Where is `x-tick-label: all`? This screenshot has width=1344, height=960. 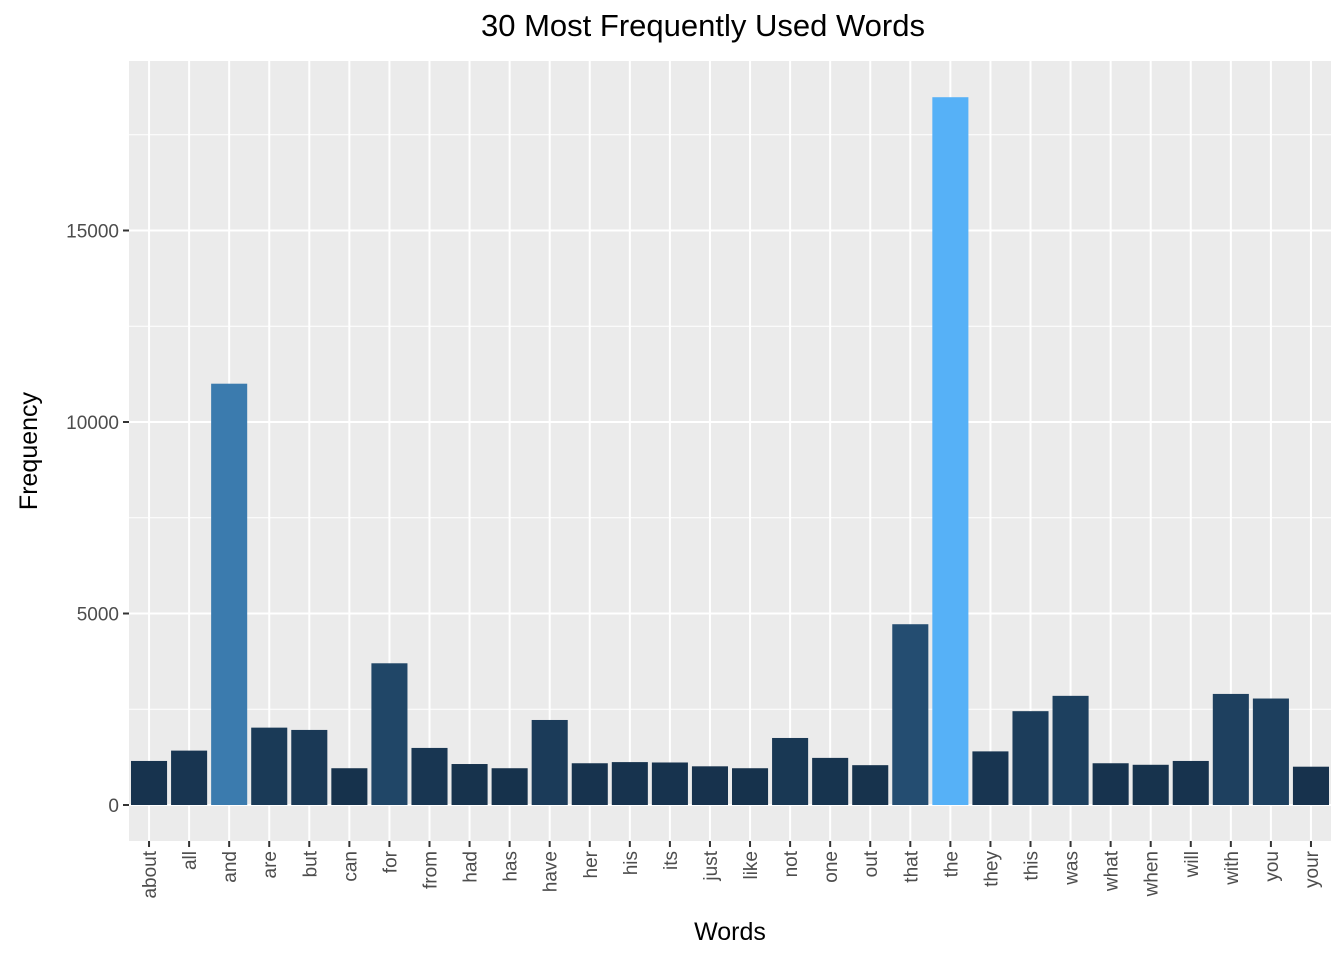
x-tick-label: all is located at coordinates (190, 860).